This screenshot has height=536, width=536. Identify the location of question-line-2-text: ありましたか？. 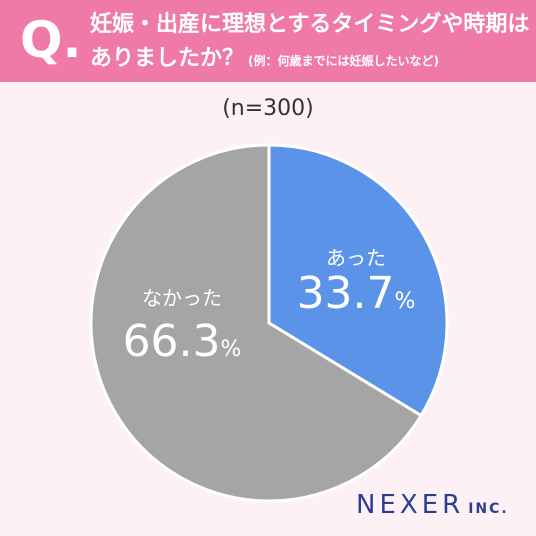
(167, 58).